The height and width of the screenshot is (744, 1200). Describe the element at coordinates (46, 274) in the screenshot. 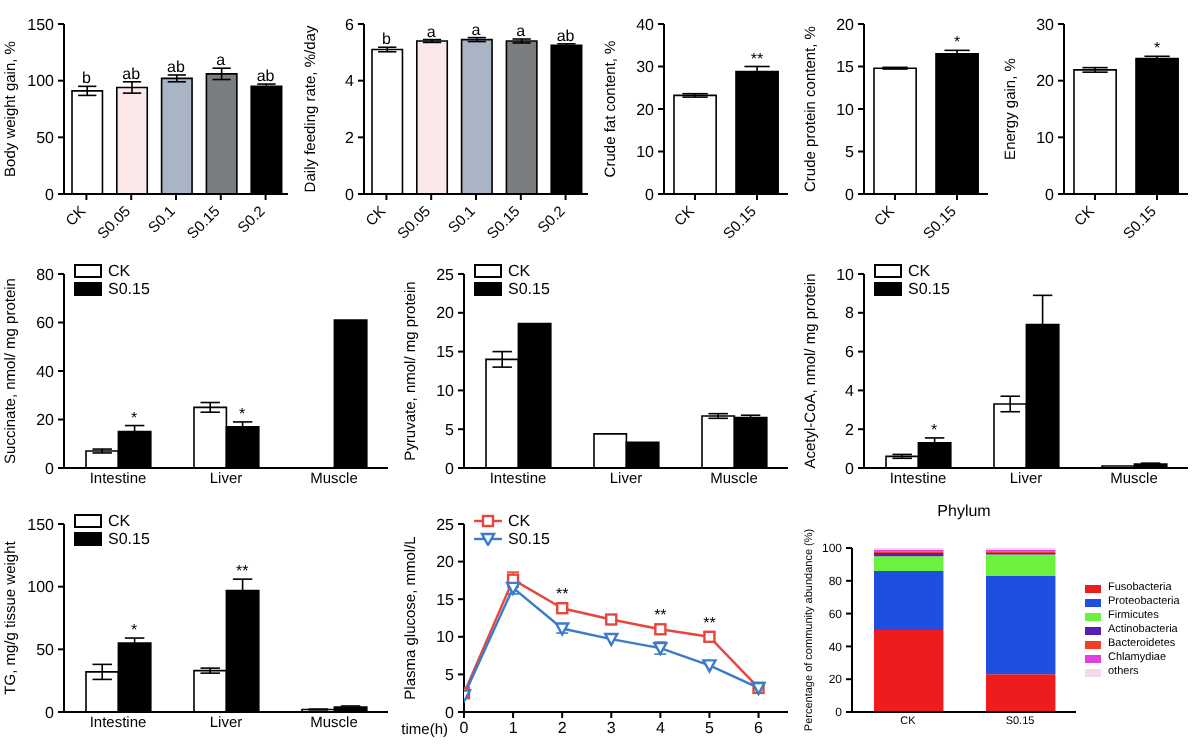

I see `y-tick-label: 80` at that location.